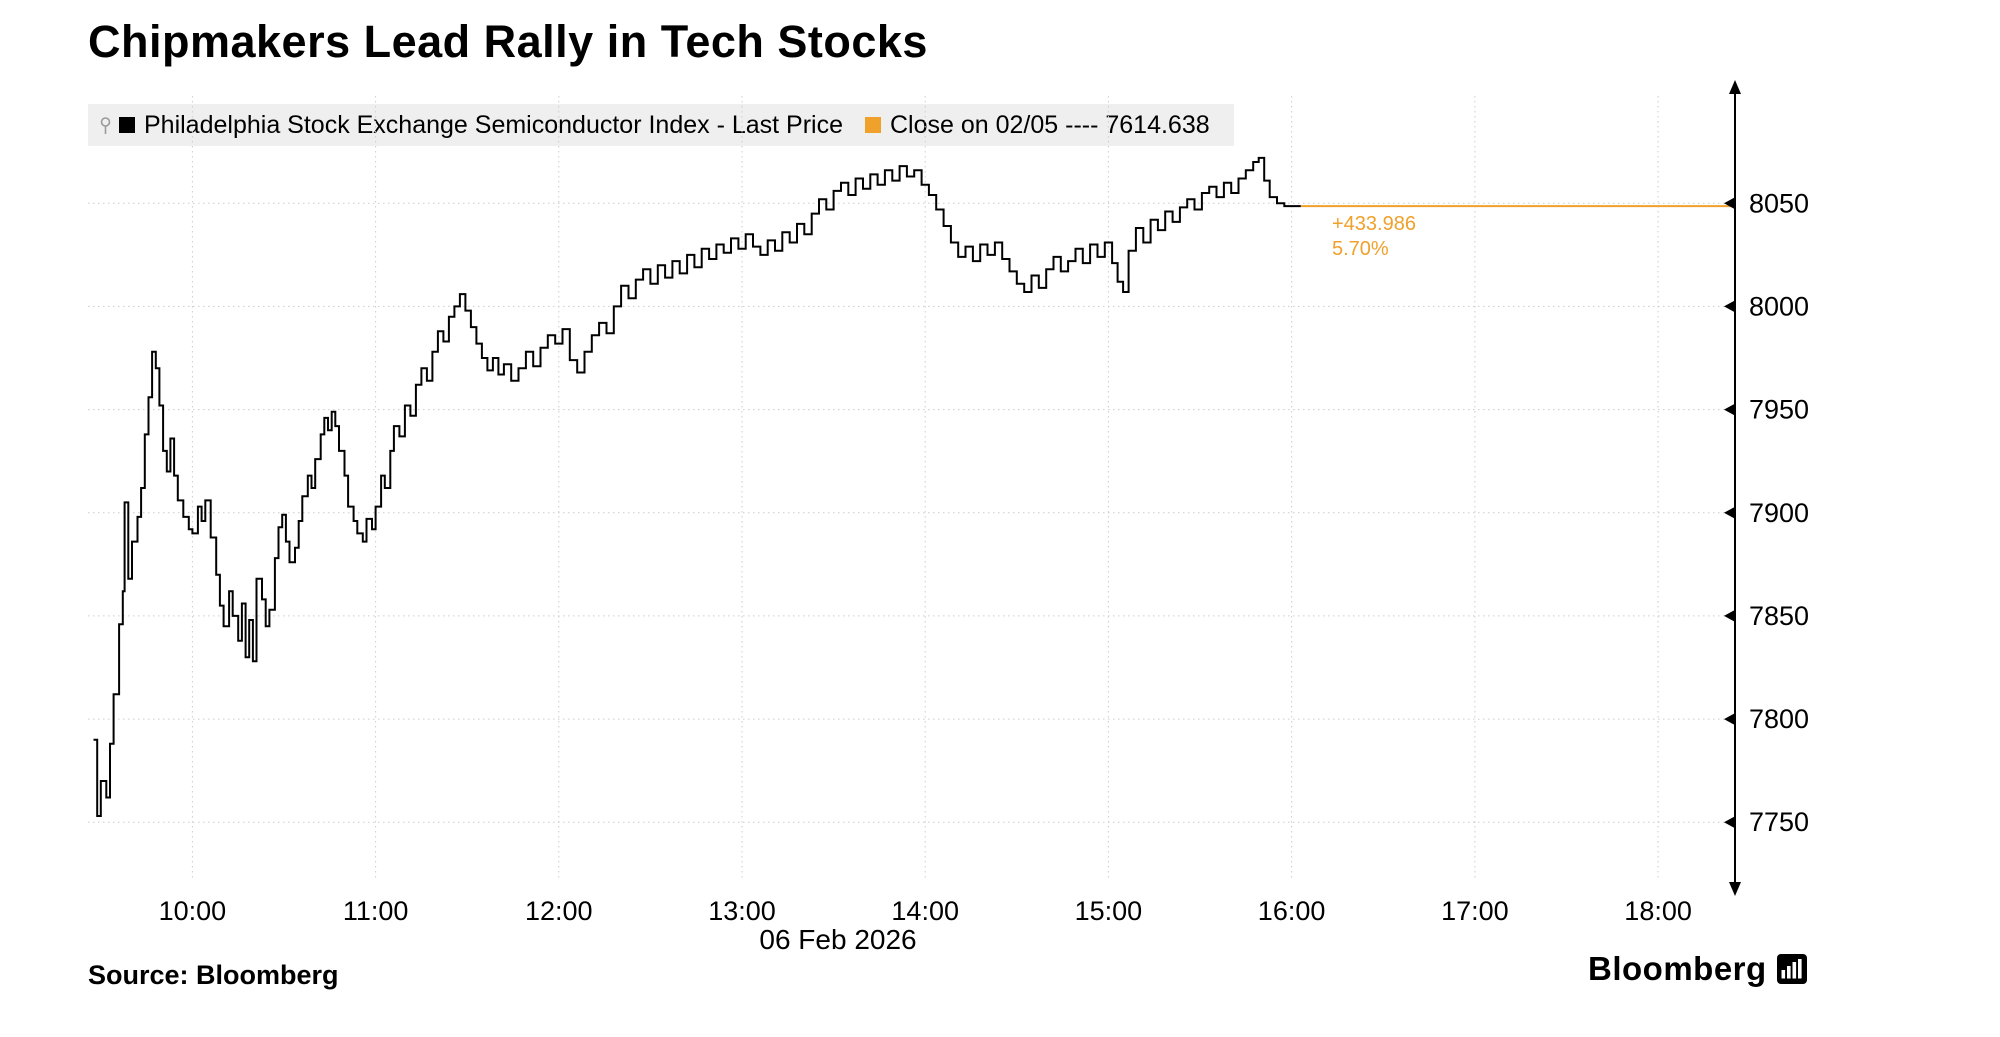 This screenshot has width=2000, height=1037. Describe the element at coordinates (1735, 87) in the screenshot. I see `y-axis-top-arrow` at that location.